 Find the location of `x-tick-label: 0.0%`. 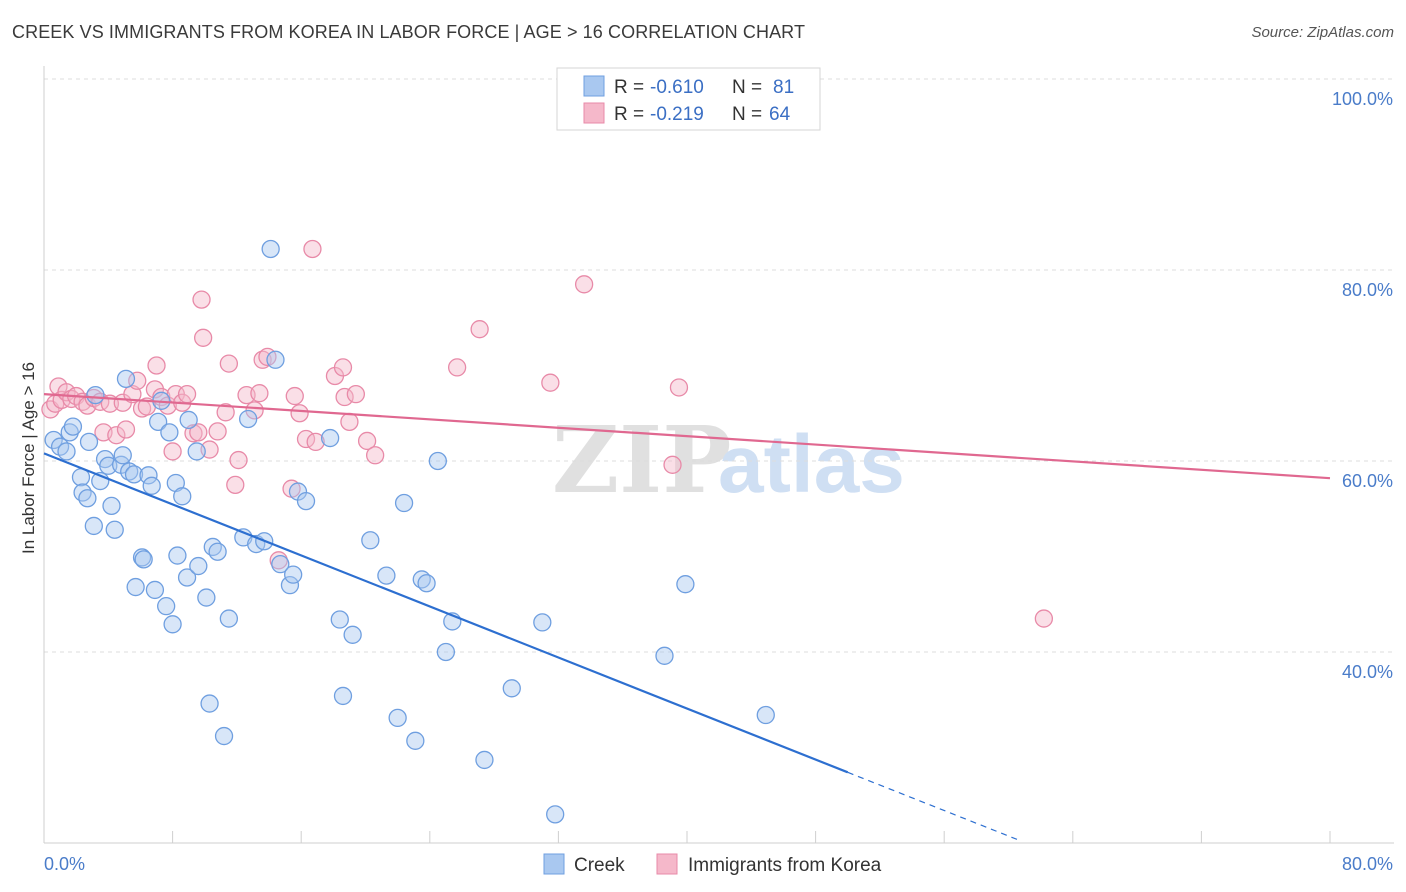

x-tick-label: 0.0% is located at coordinates (64, 864).